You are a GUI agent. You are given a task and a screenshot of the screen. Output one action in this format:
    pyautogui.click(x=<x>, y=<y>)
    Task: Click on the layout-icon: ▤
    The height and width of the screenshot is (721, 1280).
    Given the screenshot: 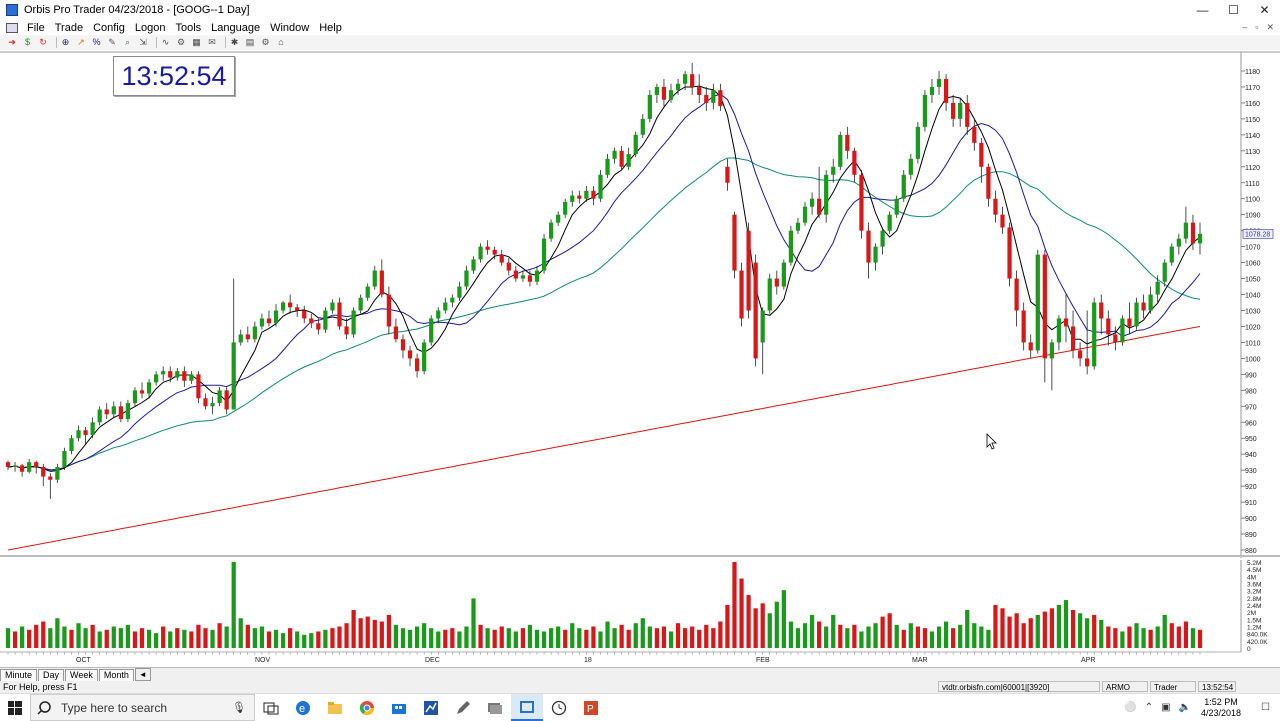 What is the action you would take?
    pyautogui.click(x=250, y=42)
    